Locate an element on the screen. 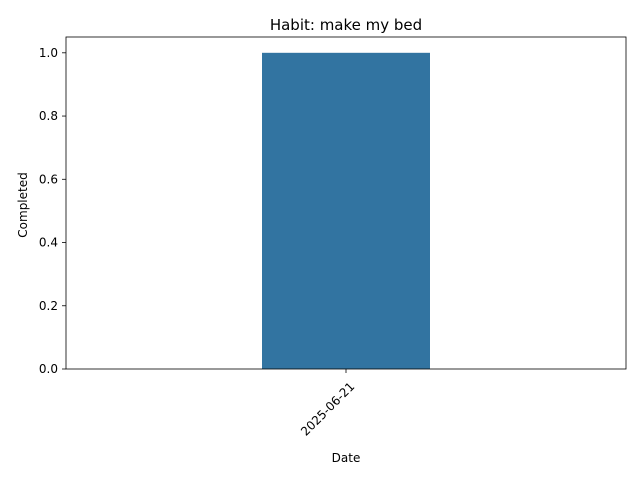  x-axis-label: Date is located at coordinates (346, 458).